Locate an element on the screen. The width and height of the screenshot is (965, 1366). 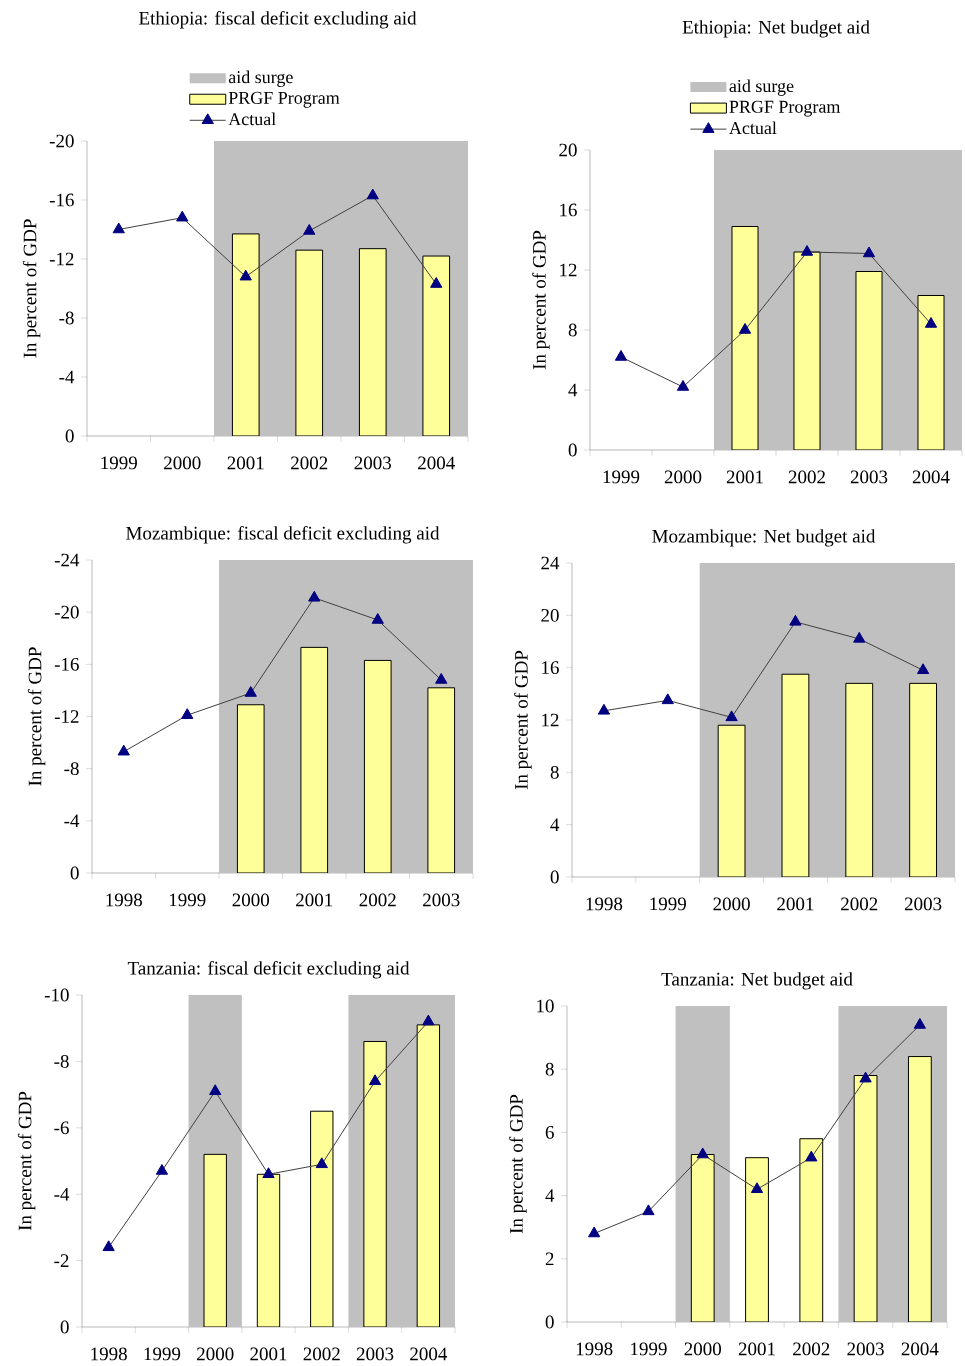
chart-title: Tanzania: Net budget aid is located at coordinates (757, 981).